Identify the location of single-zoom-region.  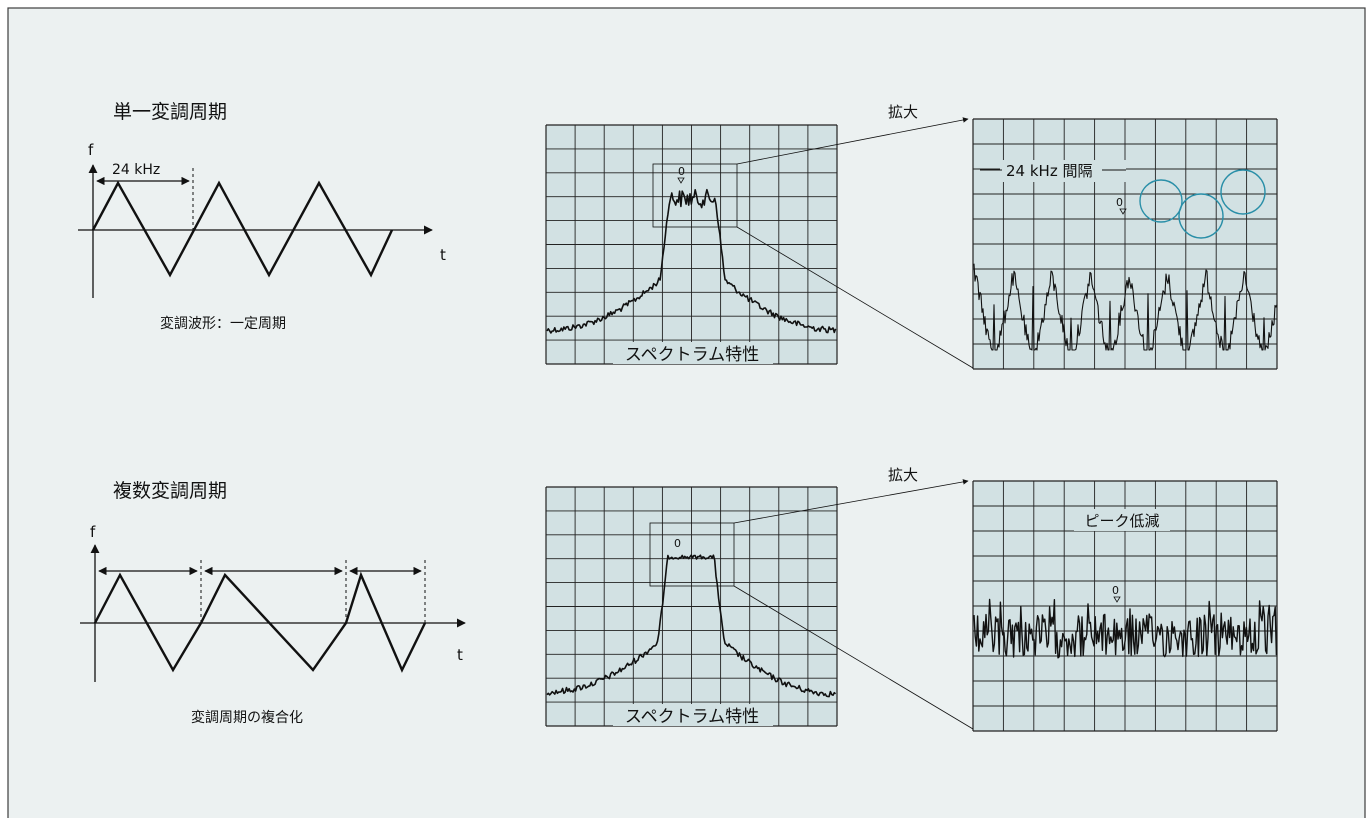
(695, 195).